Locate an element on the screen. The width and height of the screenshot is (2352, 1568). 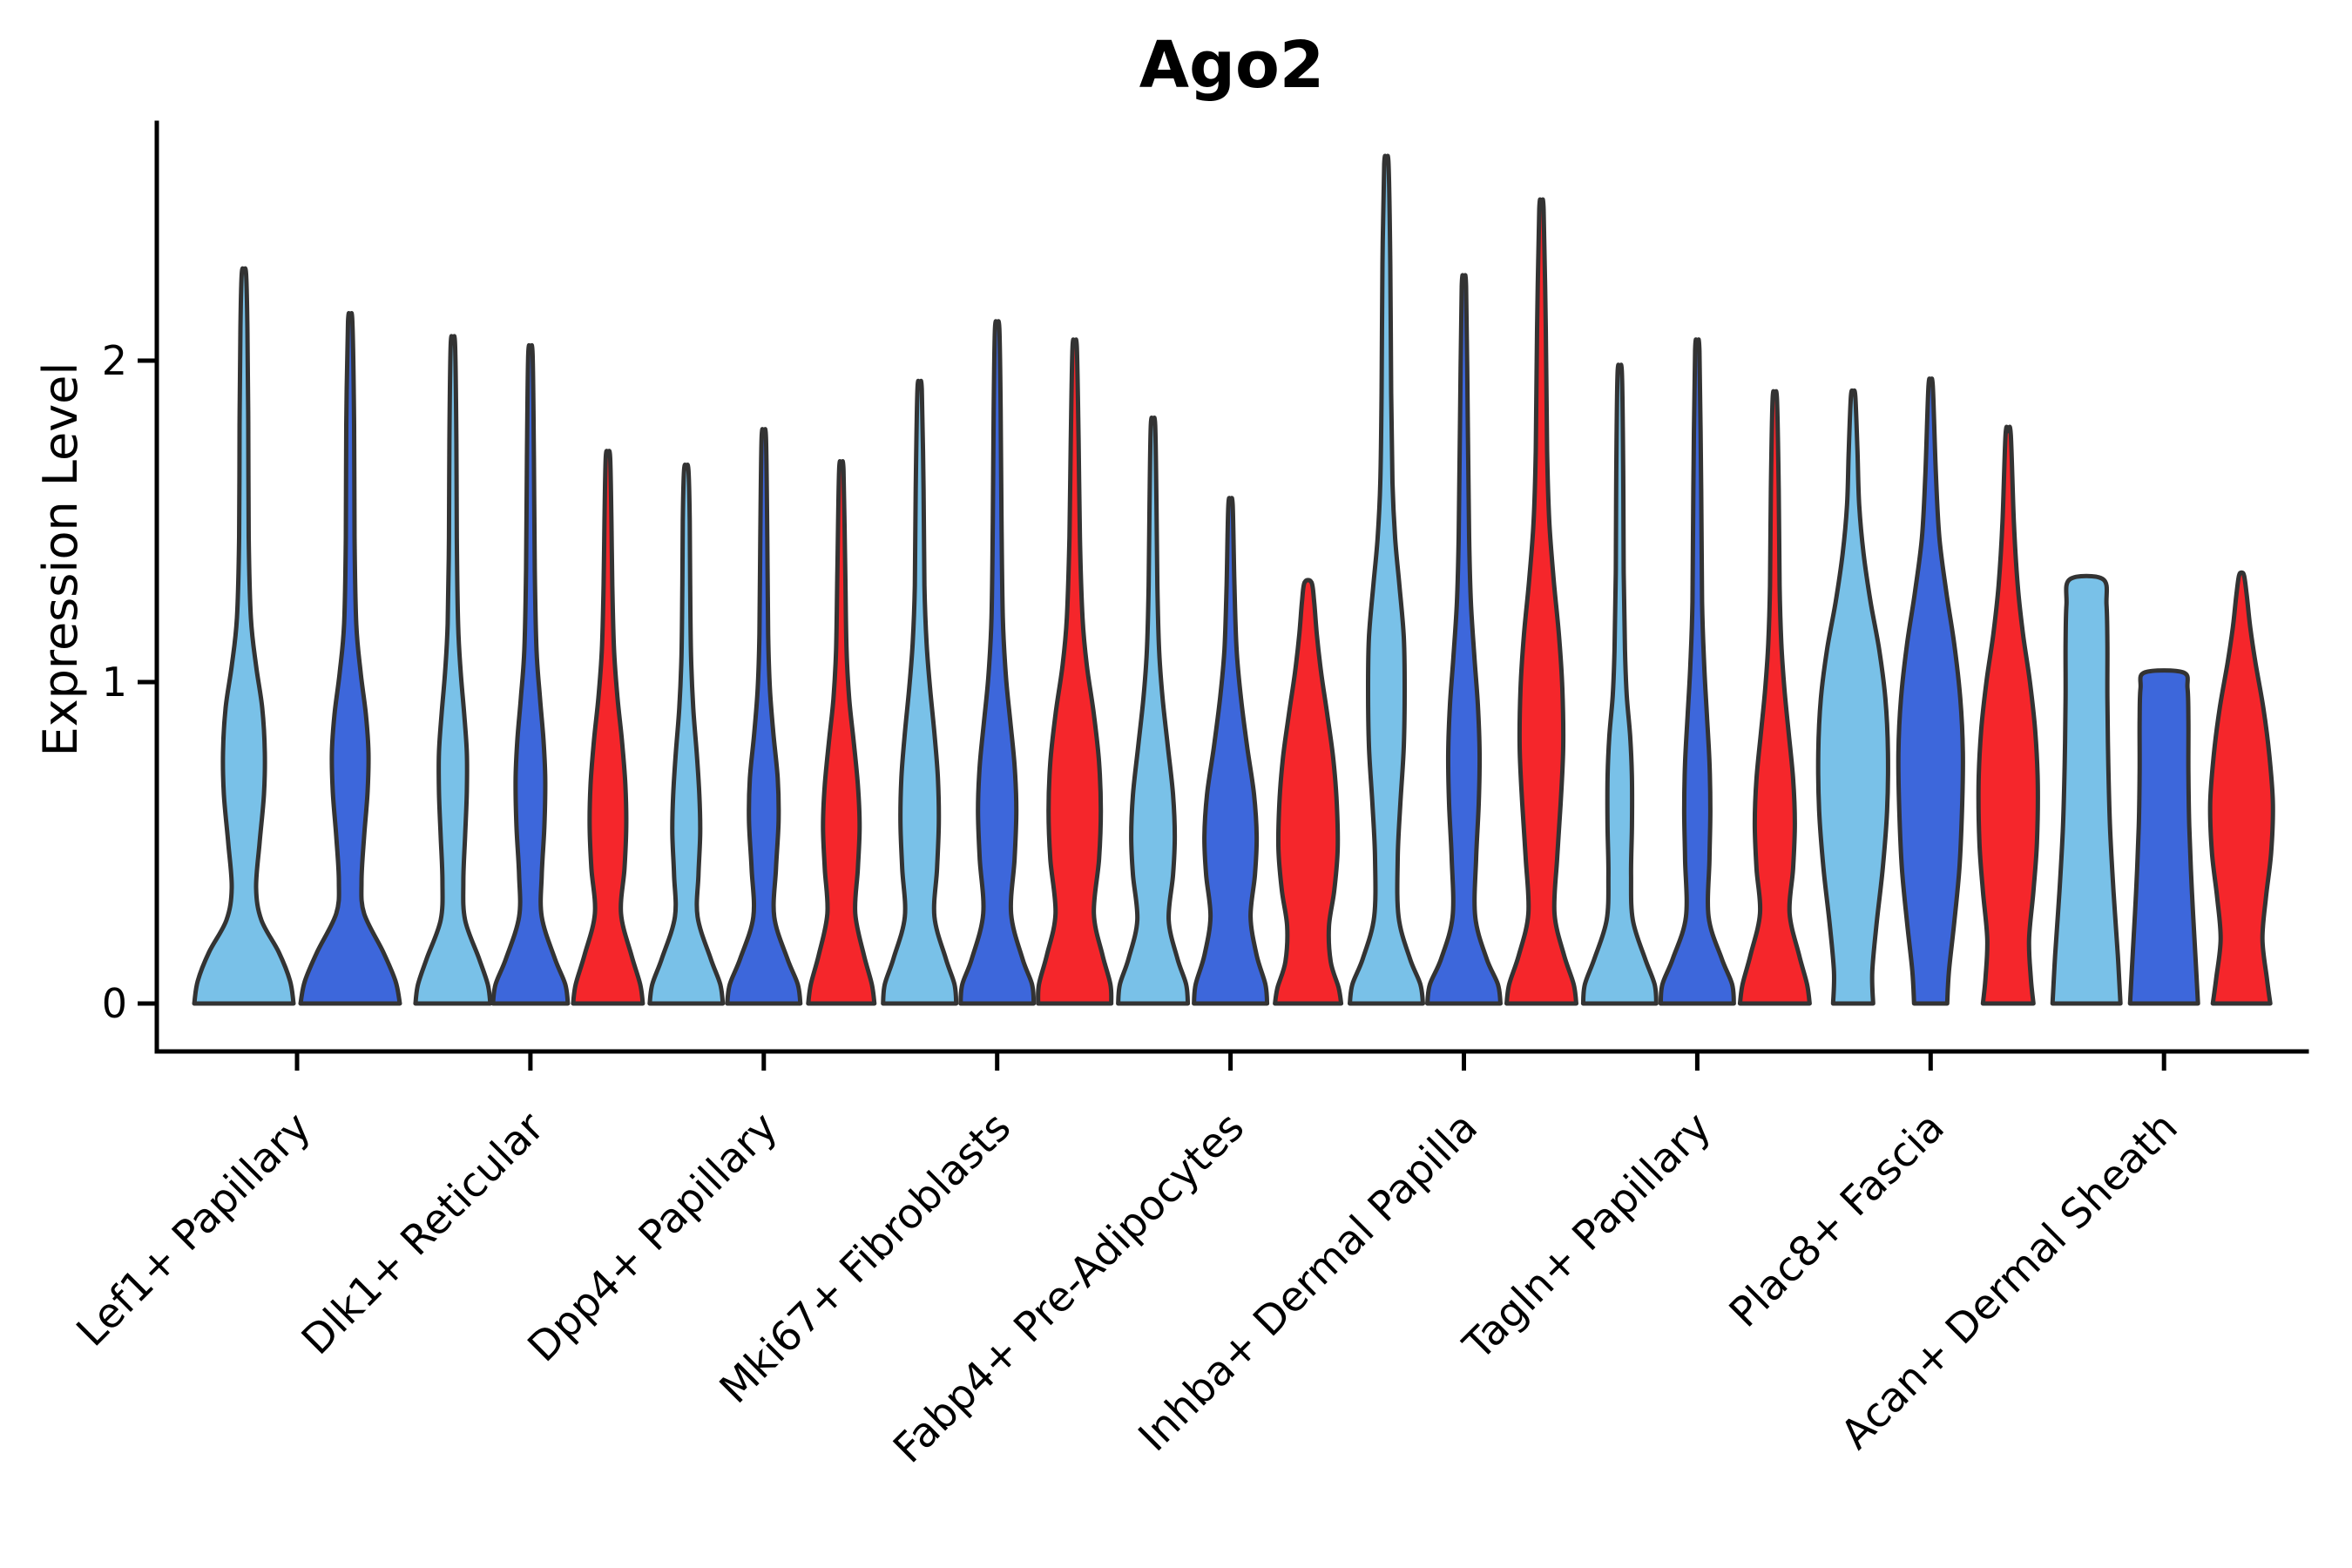
y-tick-label: 2 is located at coordinates (114, 361).